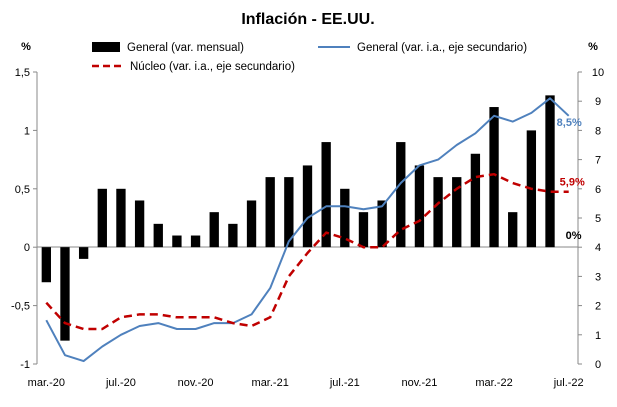 This screenshot has height=407, width=617. Describe the element at coordinates (574, 236) in the screenshot. I see `end-value-label: 0%` at that location.